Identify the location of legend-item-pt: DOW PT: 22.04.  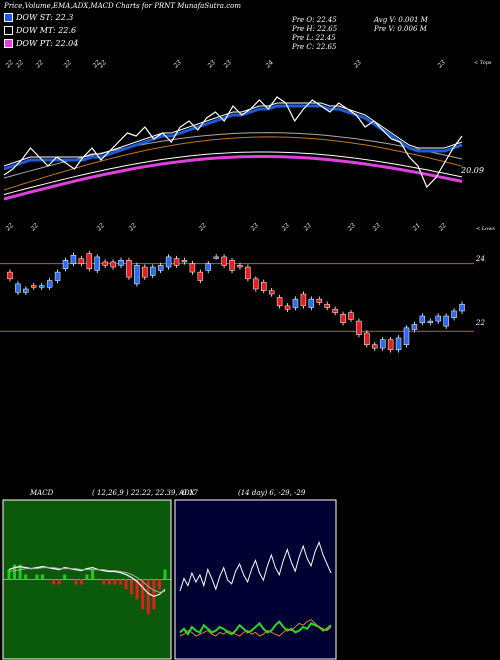
(41, 43).